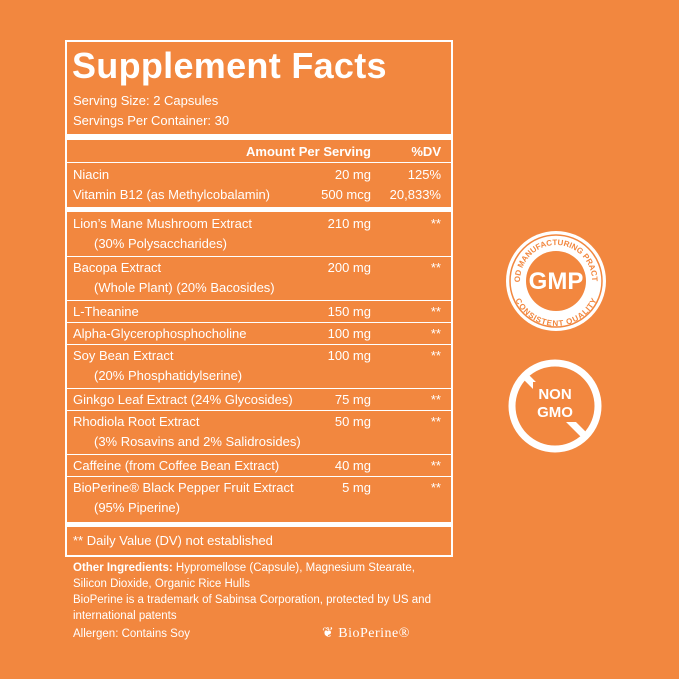 Image resolution: width=679 pixels, height=679 pixels. What do you see at coordinates (173, 540) in the screenshot?
I see `footnote: ** Daily Value (DV) not established` at bounding box center [173, 540].